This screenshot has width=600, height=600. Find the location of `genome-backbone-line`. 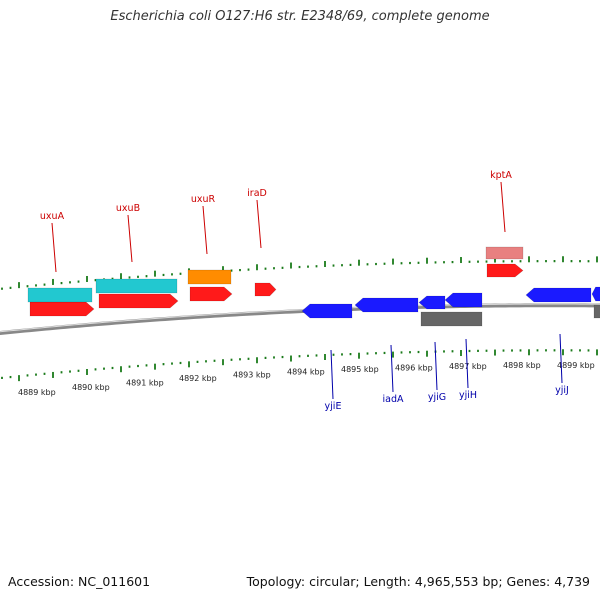

genome-backbone-line is located at coordinates (300, 319).